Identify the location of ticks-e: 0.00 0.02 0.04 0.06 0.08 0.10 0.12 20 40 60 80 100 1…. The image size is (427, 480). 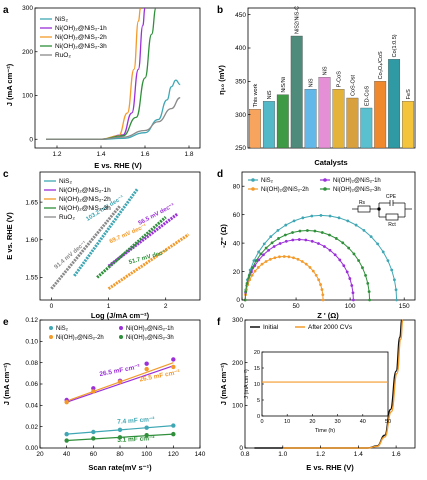
(115, 387).